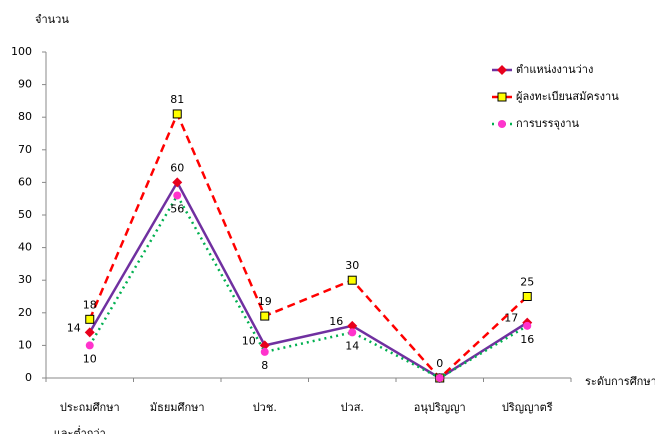  Describe the element at coordinates (527, 282) in the screenshot. I see `data-label: 25` at that location.